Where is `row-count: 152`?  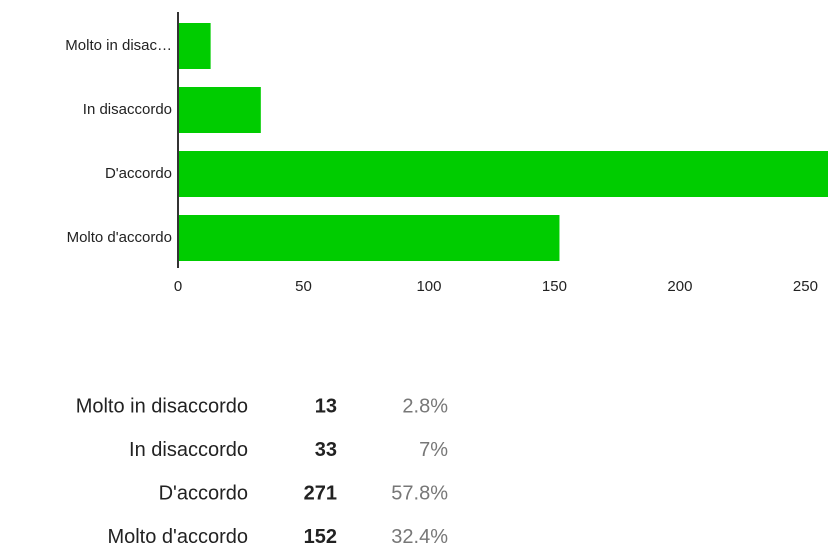
row-count: 152 is located at coordinates (320, 537).